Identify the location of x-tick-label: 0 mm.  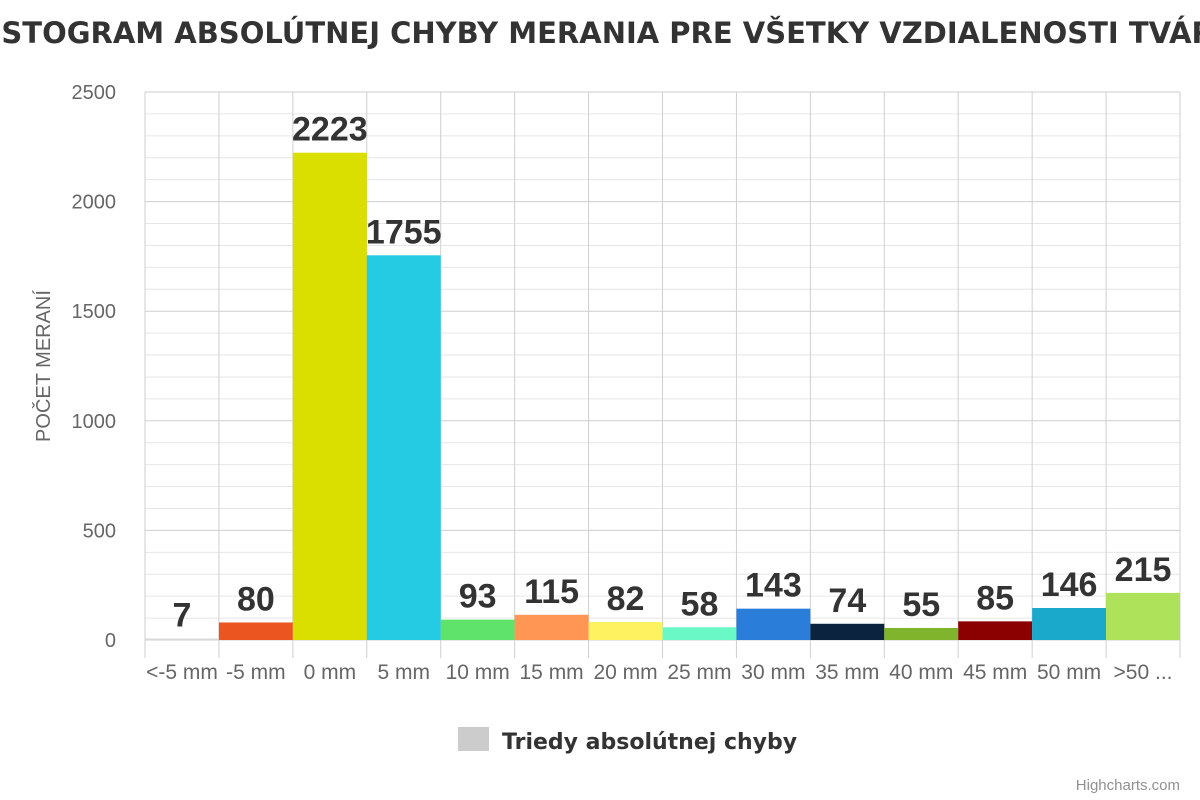
(330, 672).